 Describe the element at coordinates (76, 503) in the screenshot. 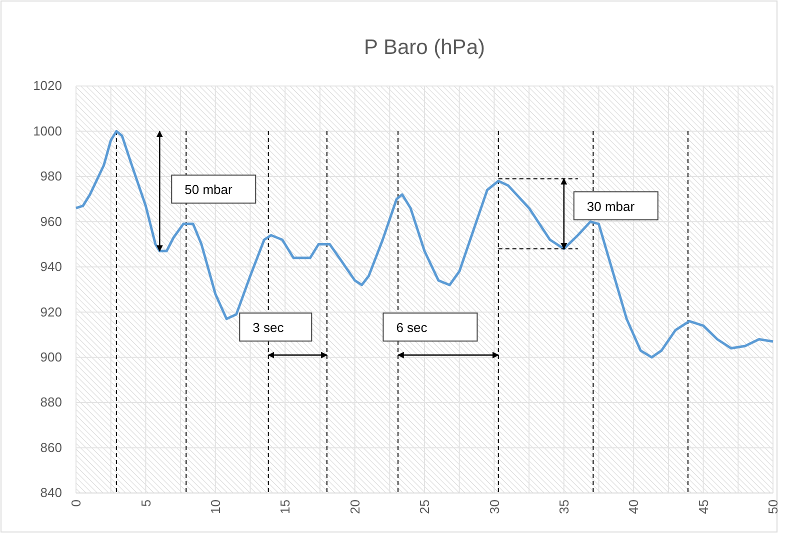

I see `x-tick-label: 0` at that location.